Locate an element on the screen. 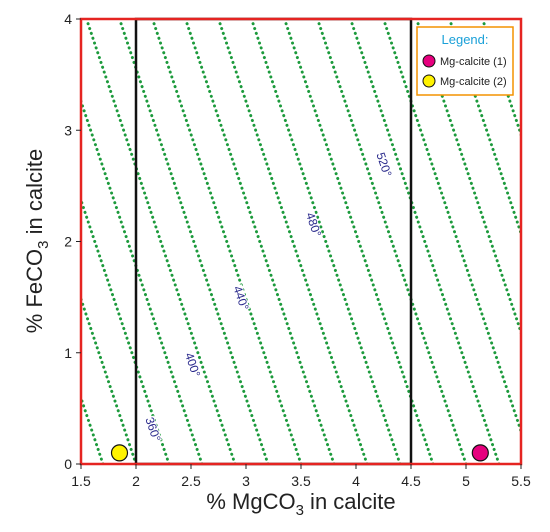  y-axis-title-subscript: 3 is located at coordinates (43, 245).